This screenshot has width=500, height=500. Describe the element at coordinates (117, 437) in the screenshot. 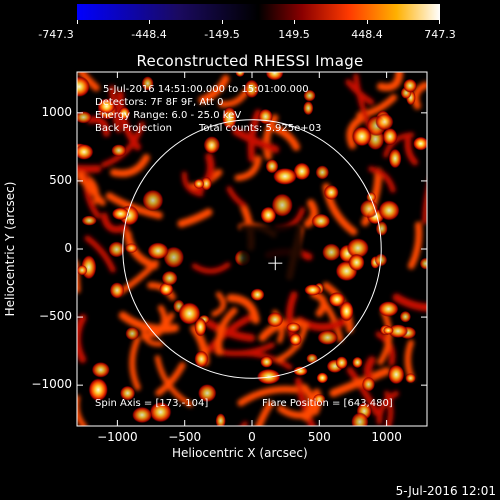

I see `x-tick-label: −1000` at that location.